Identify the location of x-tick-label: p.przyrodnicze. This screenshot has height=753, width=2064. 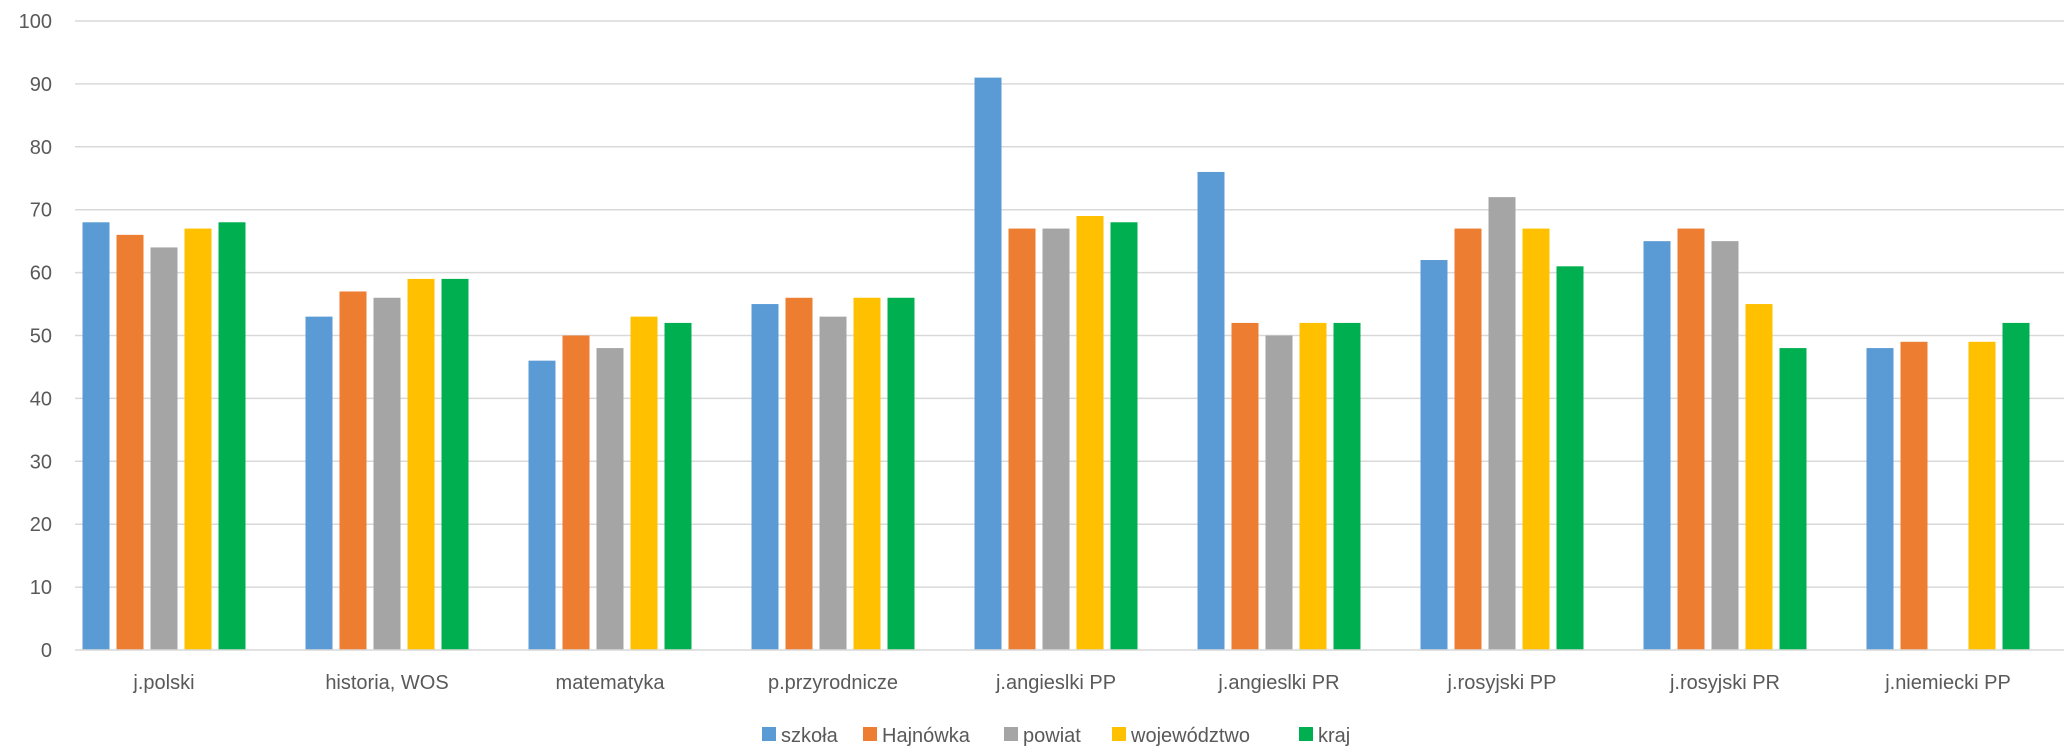
(833, 683).